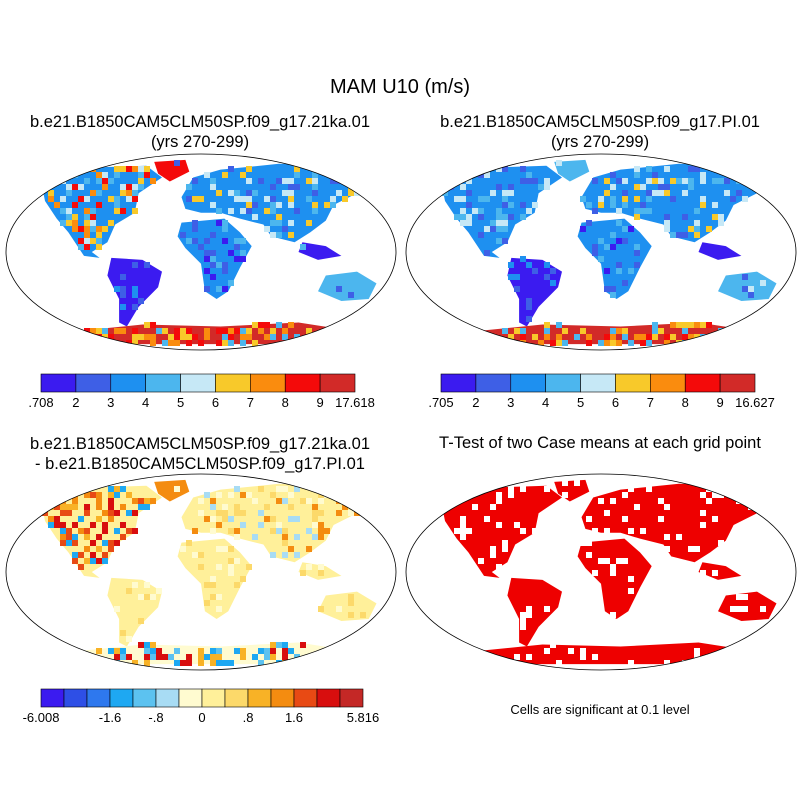 The image size is (800, 800). What do you see at coordinates (172, 170) in the screenshot?
I see `landmass-greenland` at bounding box center [172, 170].